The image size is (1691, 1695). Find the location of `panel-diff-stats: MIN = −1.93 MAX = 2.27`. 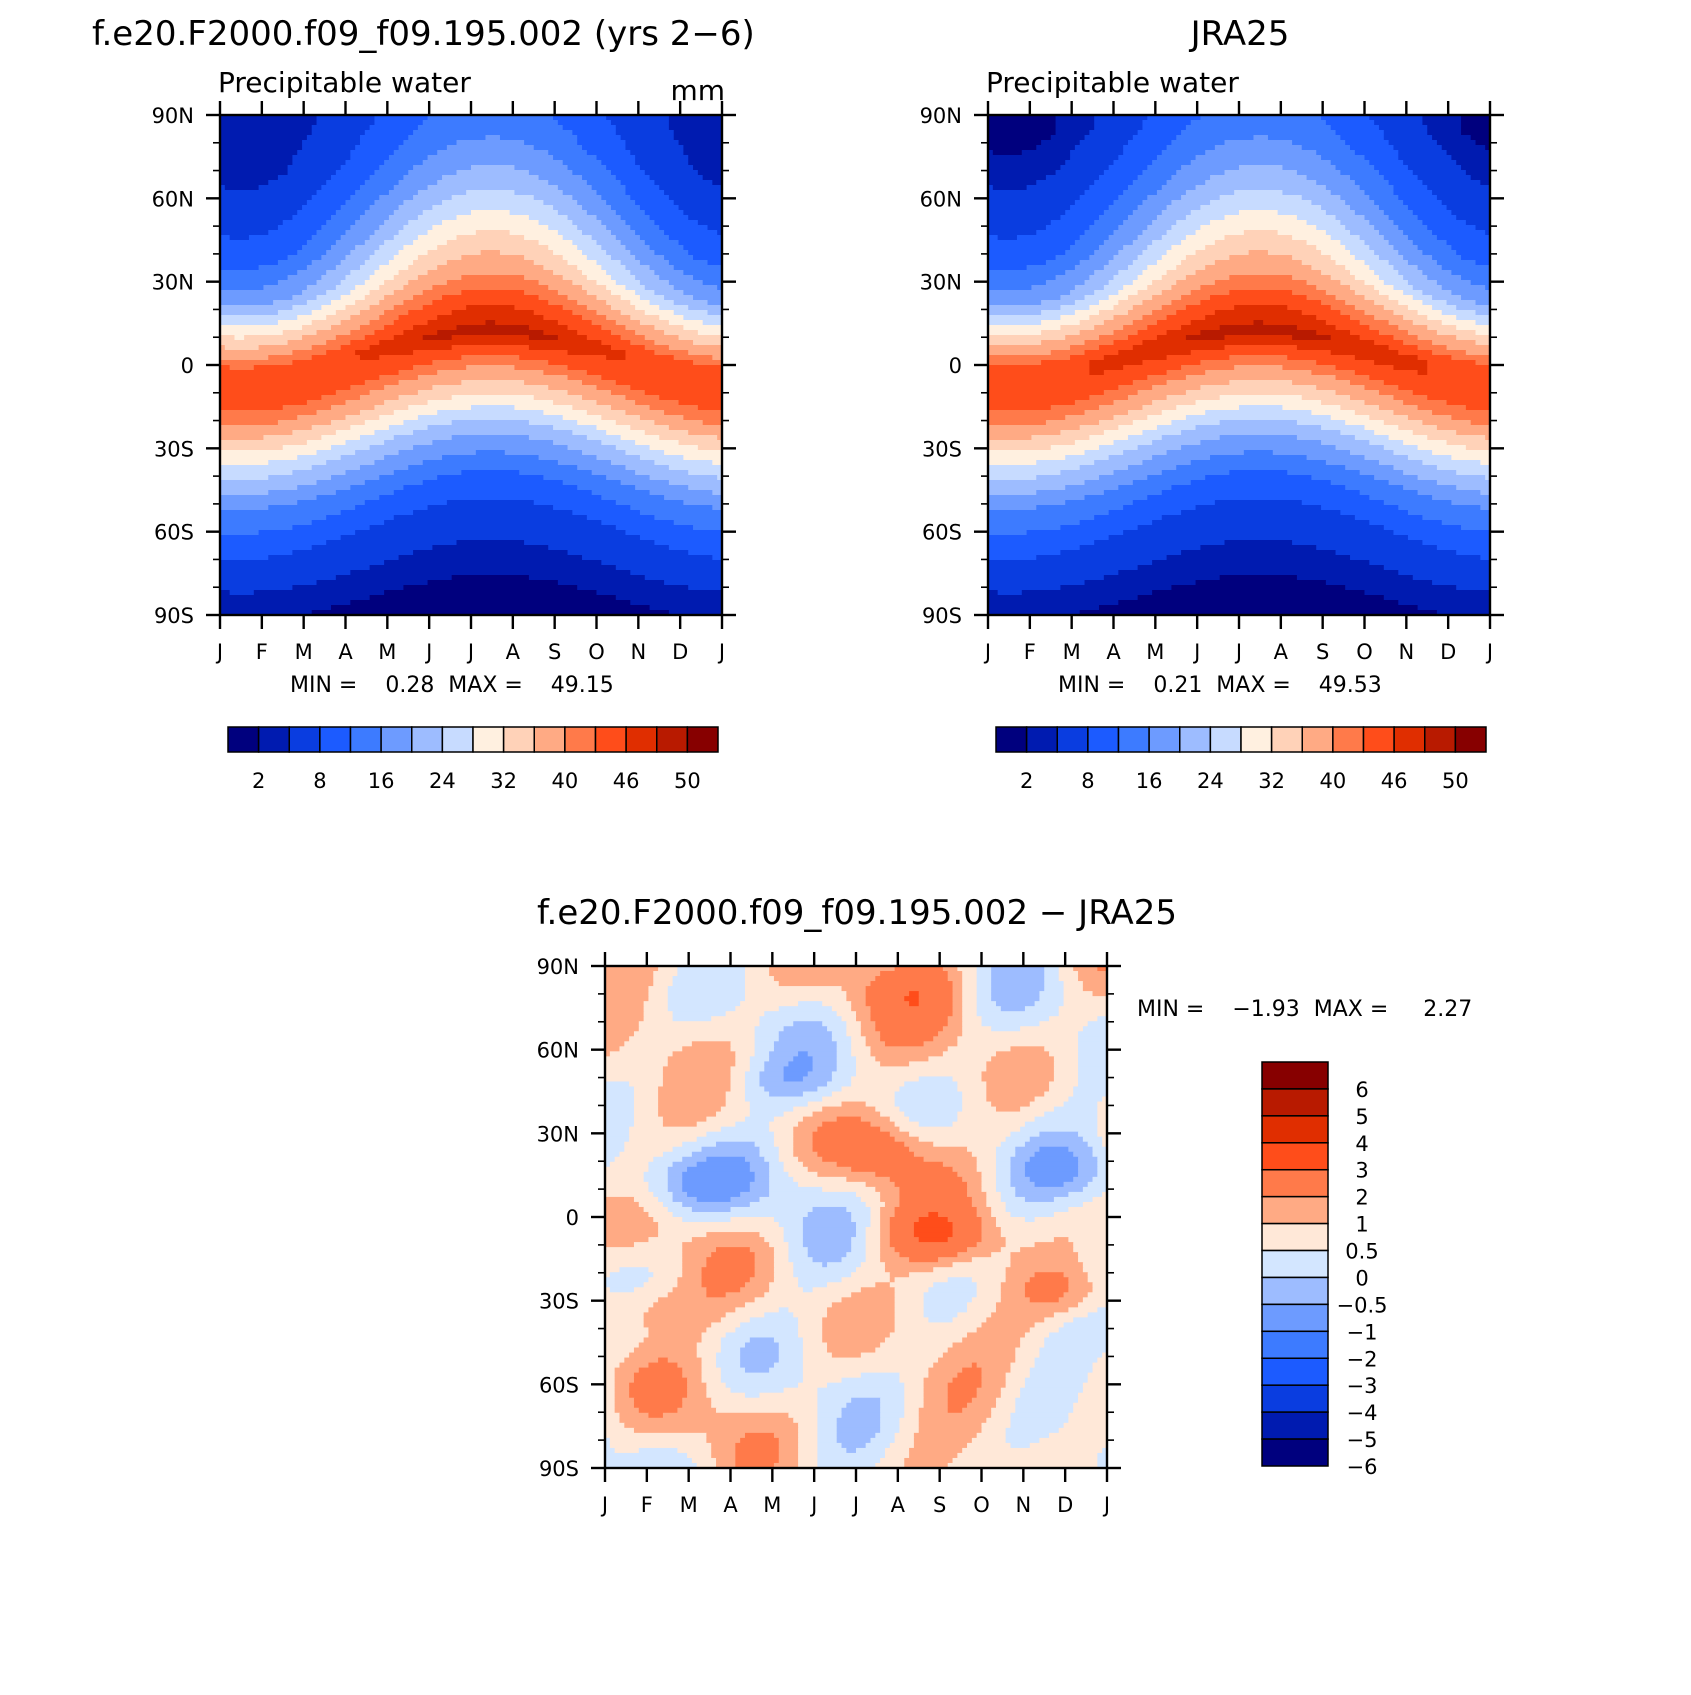

panel-diff-stats: MIN = −1.93 MAX = 2.27 is located at coordinates (1304, 1009).